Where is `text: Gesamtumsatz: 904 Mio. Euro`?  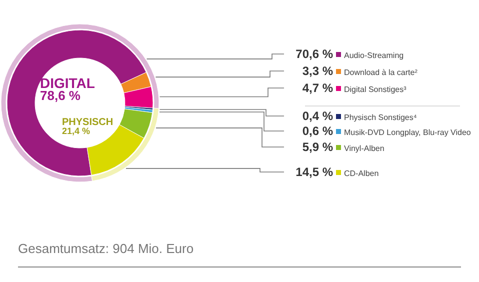 text: Gesamtumsatz: 904 Mio. Euro is located at coordinates (106, 248).